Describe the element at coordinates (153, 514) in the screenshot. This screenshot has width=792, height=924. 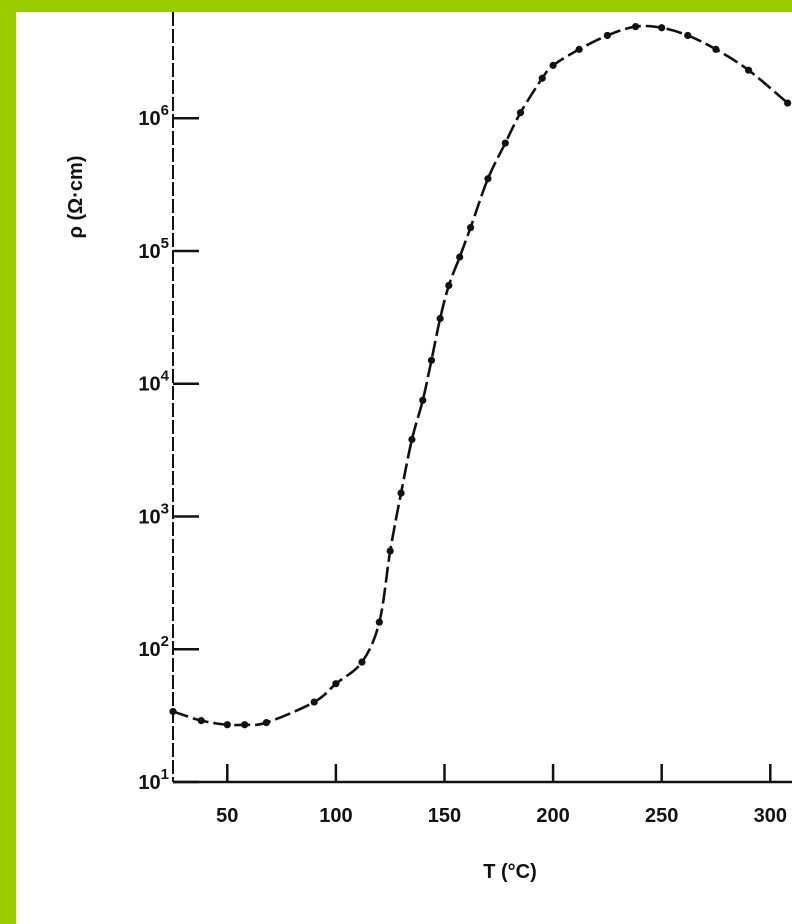
I see `y-tick-label: 10³` at that location.